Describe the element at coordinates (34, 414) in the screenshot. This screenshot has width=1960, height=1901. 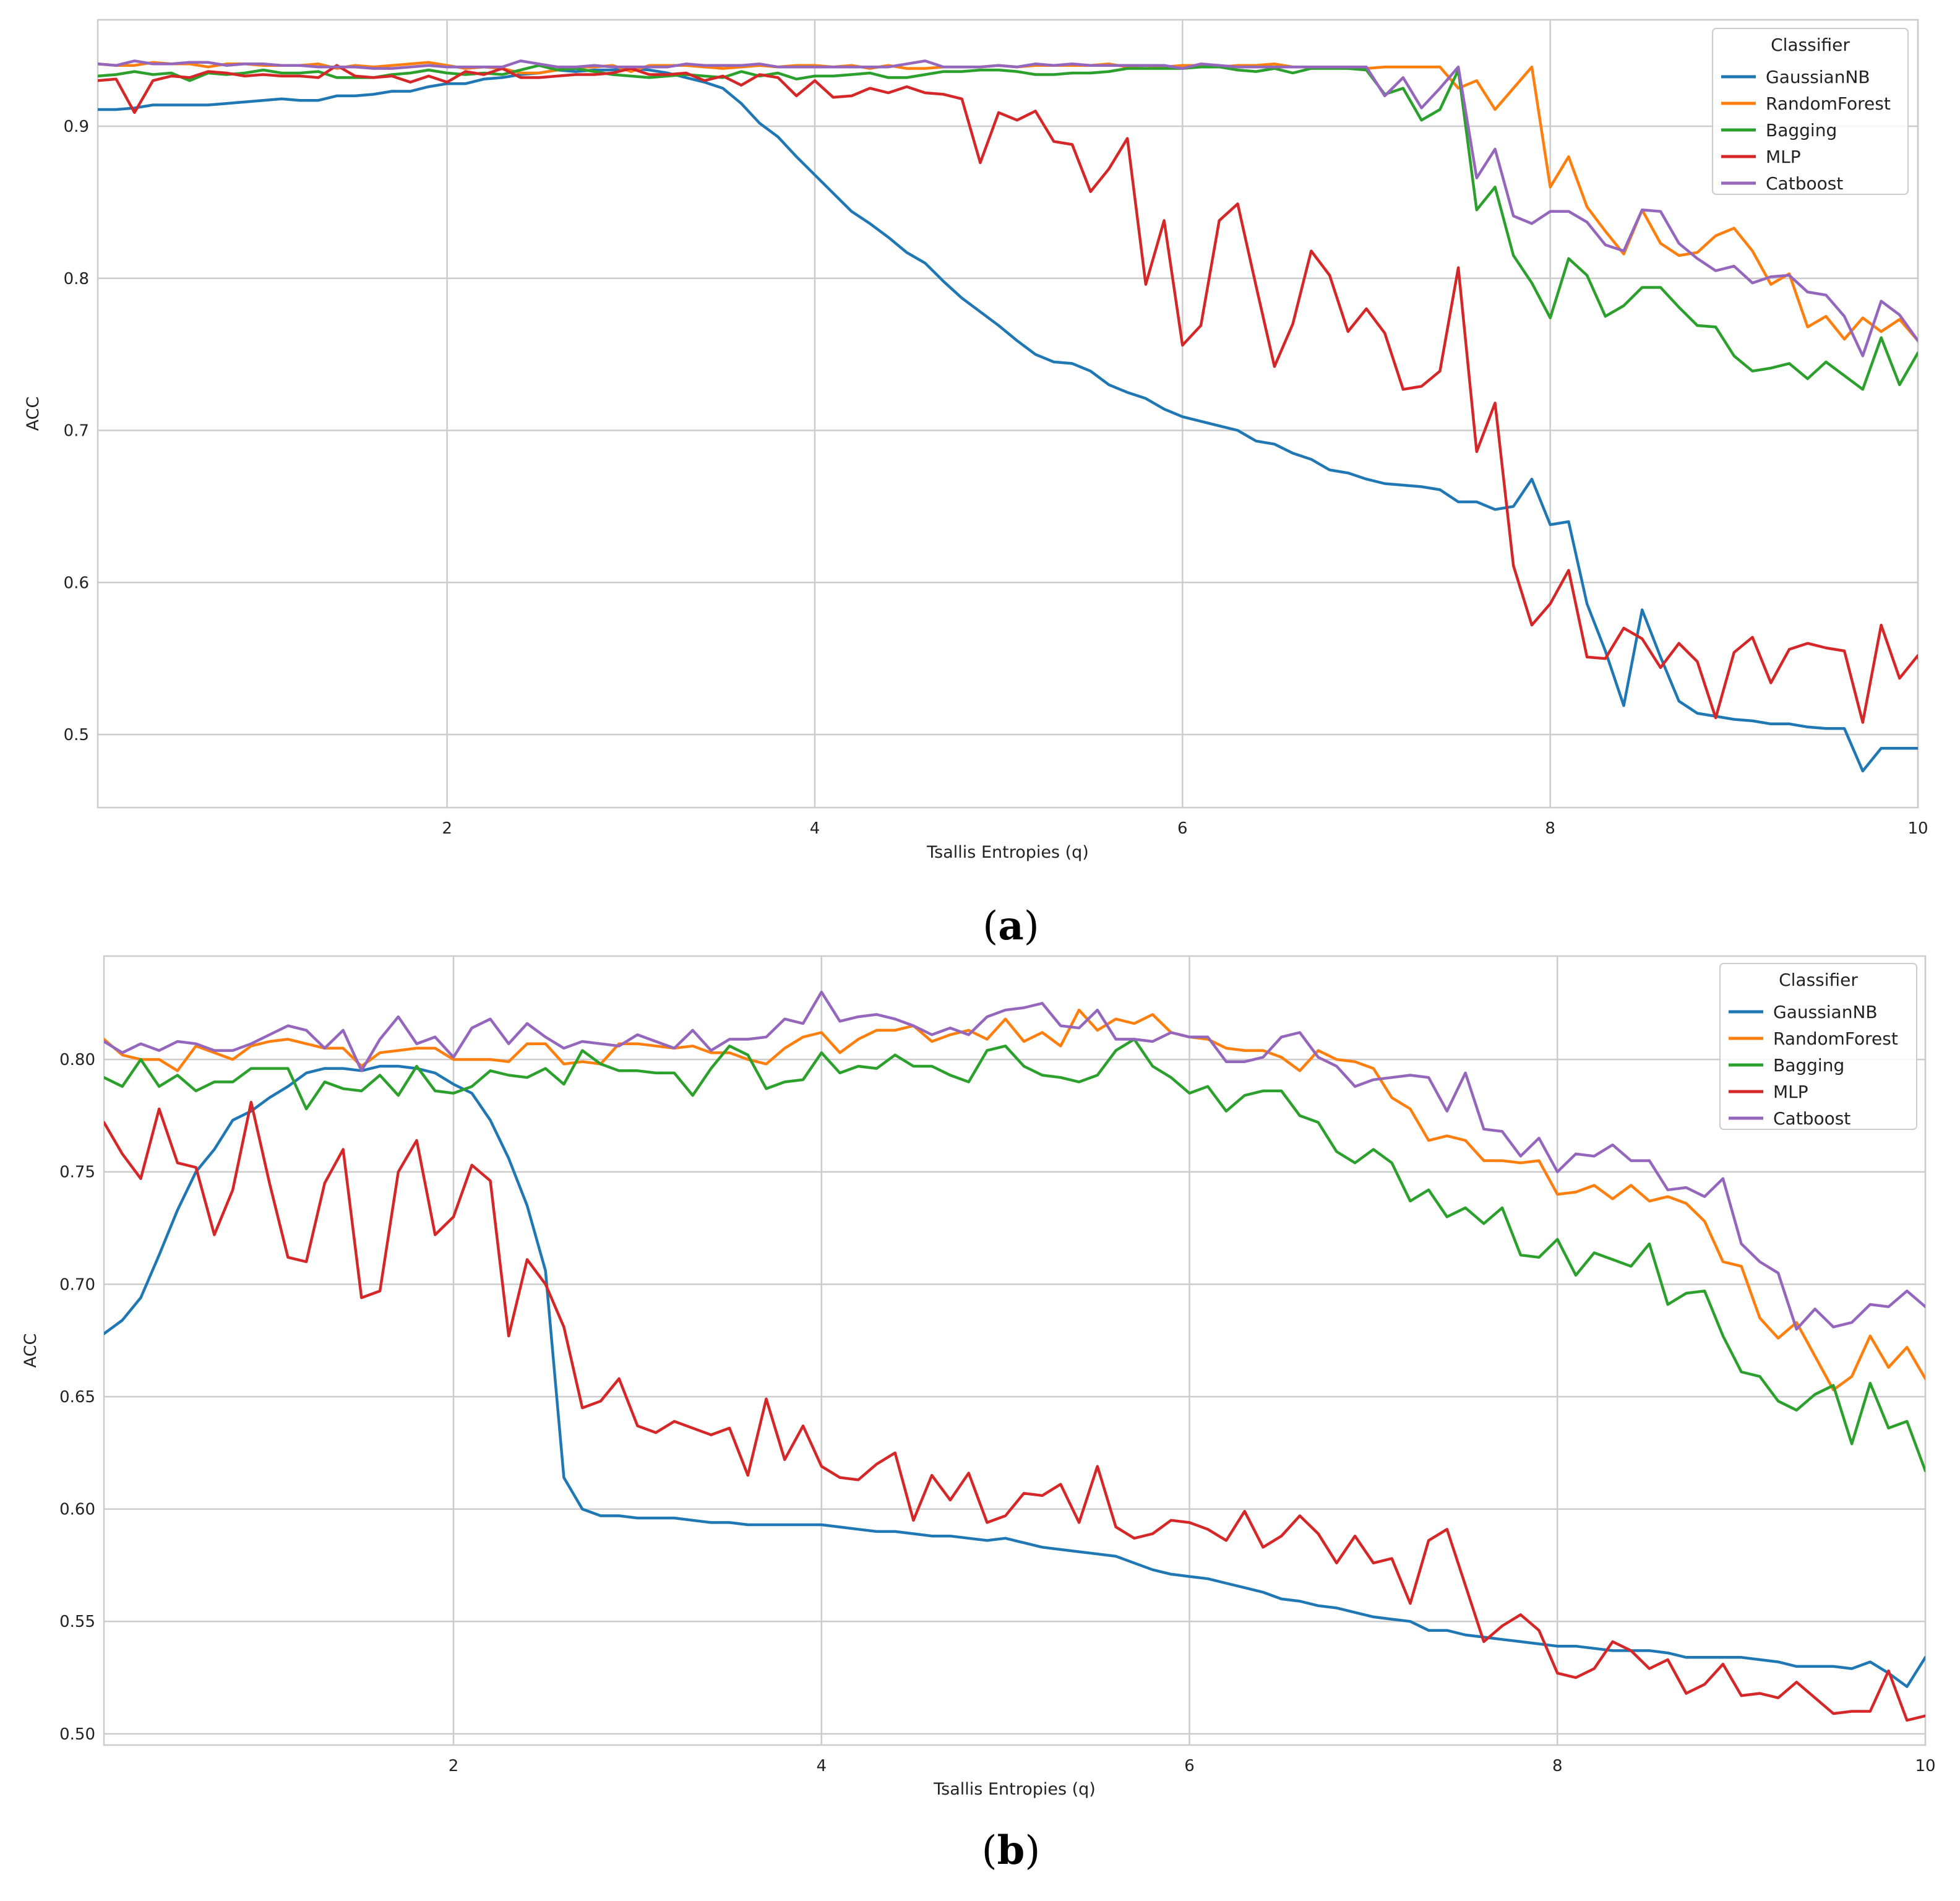
I see `panel-a-y-axis-label: ACC` at that location.